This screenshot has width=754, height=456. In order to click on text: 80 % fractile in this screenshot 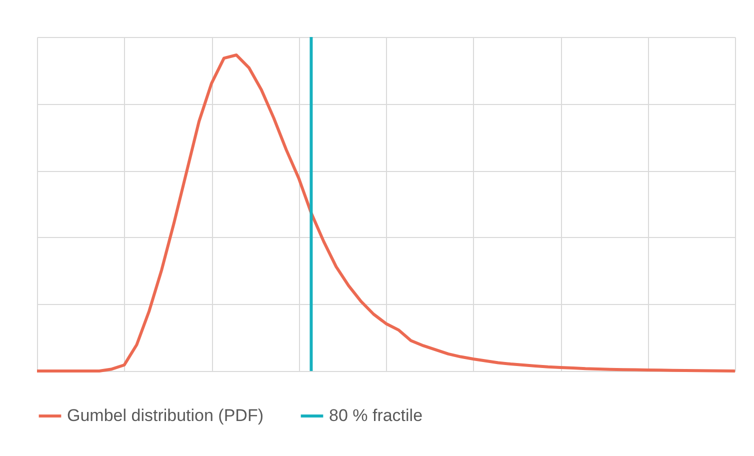, I will do `click(376, 415)`.